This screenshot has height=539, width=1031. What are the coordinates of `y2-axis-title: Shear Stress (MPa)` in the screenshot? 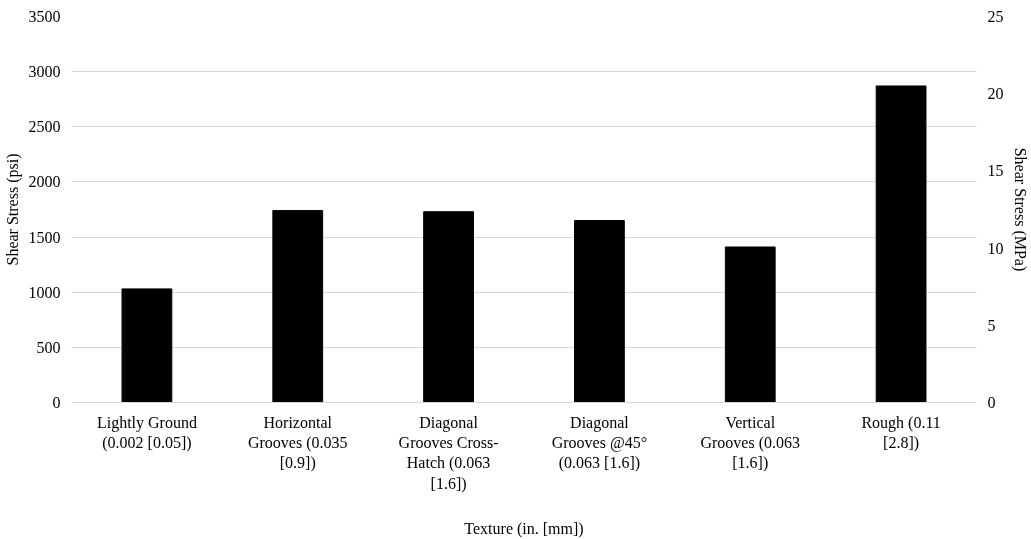 It's located at (1019, 209).